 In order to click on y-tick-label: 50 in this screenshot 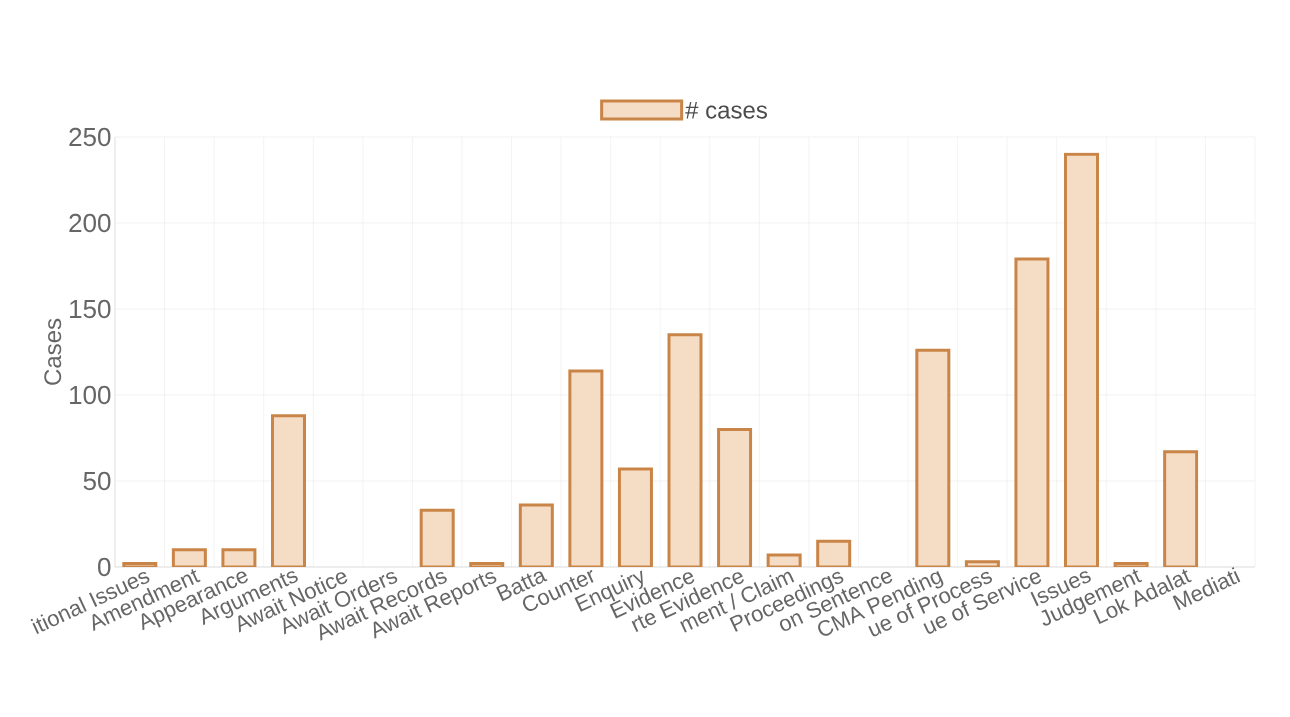, I will do `click(97, 481)`.